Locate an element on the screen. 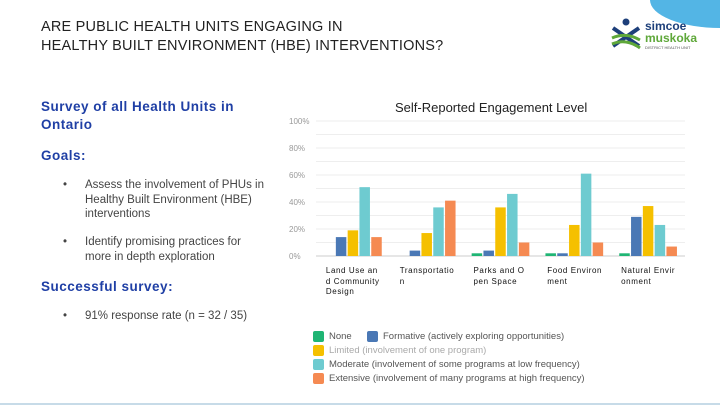  goals-heading: Goals: is located at coordinates (64, 155).